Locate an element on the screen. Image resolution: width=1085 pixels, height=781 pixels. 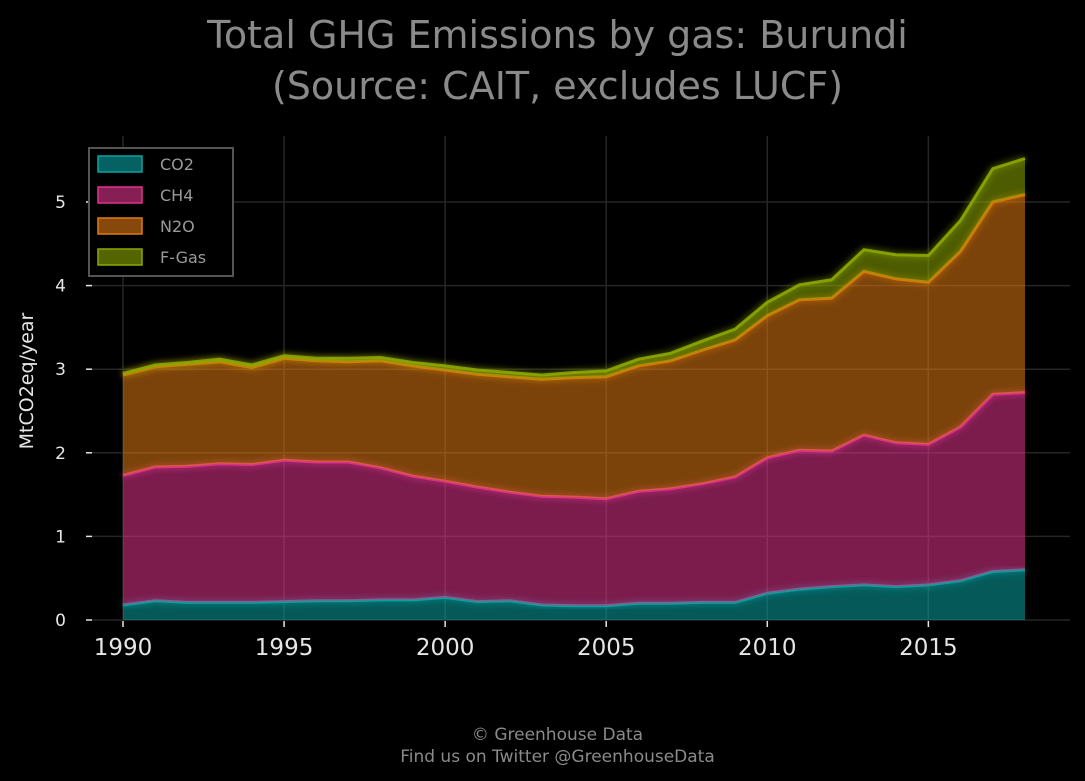
x-axis-ticks: 1990 1995 2000 2005 2010 2015 is located at coordinates (526, 641).